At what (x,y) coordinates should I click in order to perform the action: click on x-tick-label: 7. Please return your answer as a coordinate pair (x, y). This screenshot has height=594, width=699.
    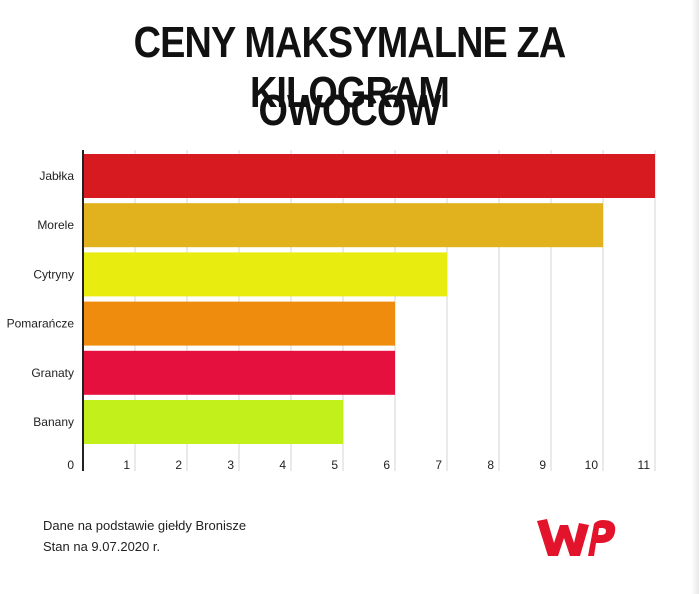
    Looking at the image, I should click on (438, 465).